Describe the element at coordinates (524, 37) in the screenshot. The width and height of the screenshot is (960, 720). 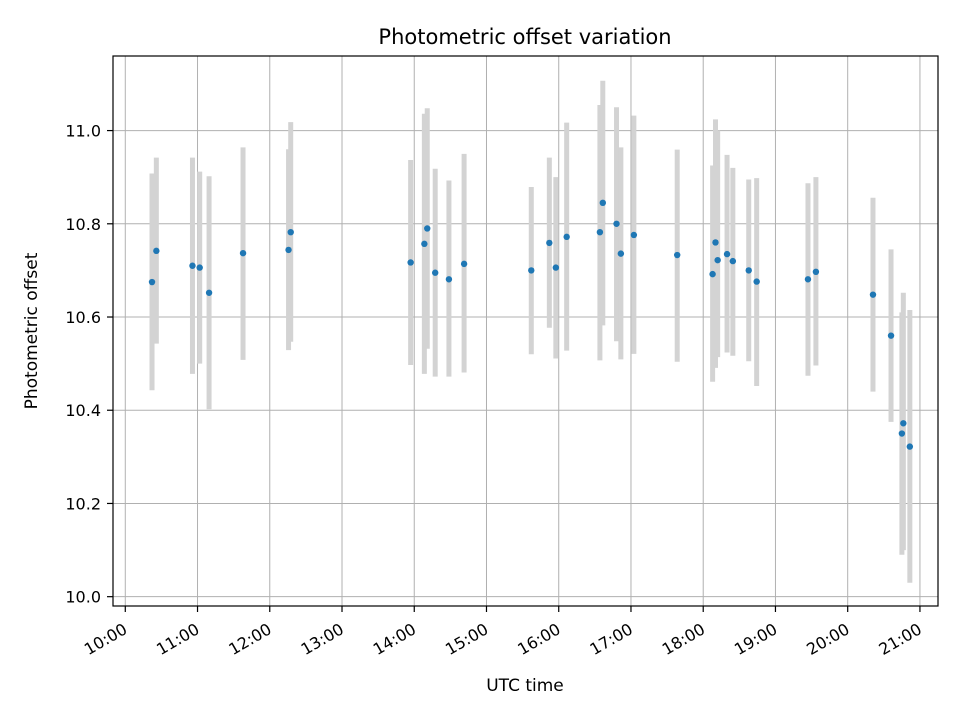
I see `chart-title: Photometric offset variation` at that location.